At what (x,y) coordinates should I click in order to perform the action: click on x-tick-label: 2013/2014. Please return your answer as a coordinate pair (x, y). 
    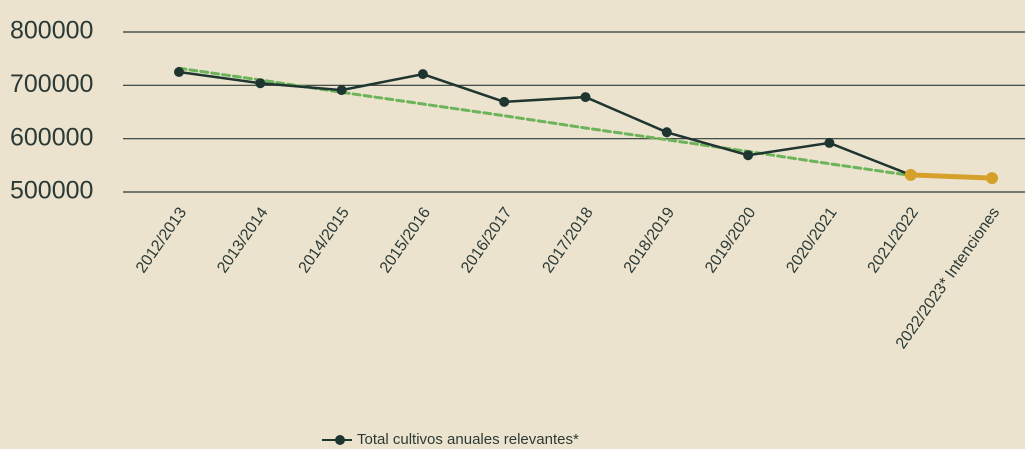
    Looking at the image, I should click on (242, 240).